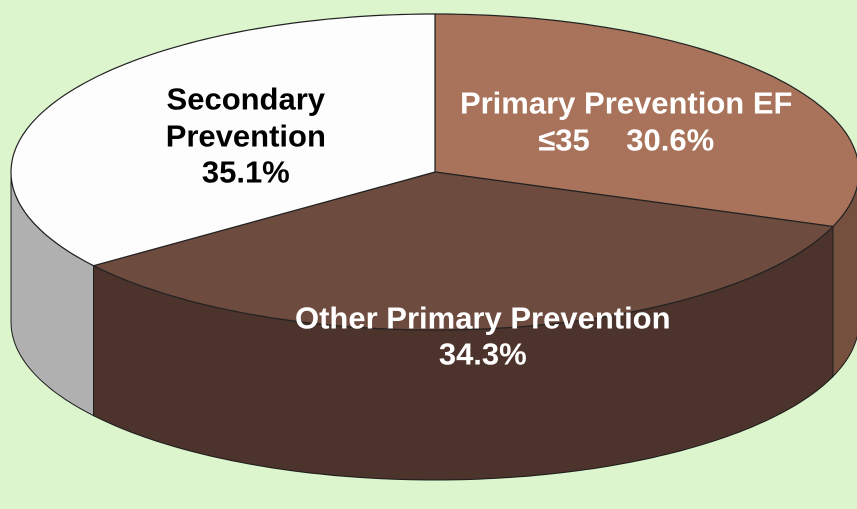  I want to click on value-label: 35.1%, so click(245, 172).